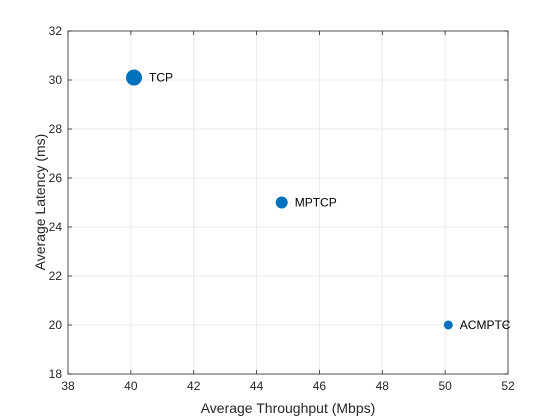 This screenshot has height=420, width=560. What do you see at coordinates (56, 202) in the screenshot?
I see `y-tick-labels: 18 20 22 24 26 28 30 32` at bounding box center [56, 202].